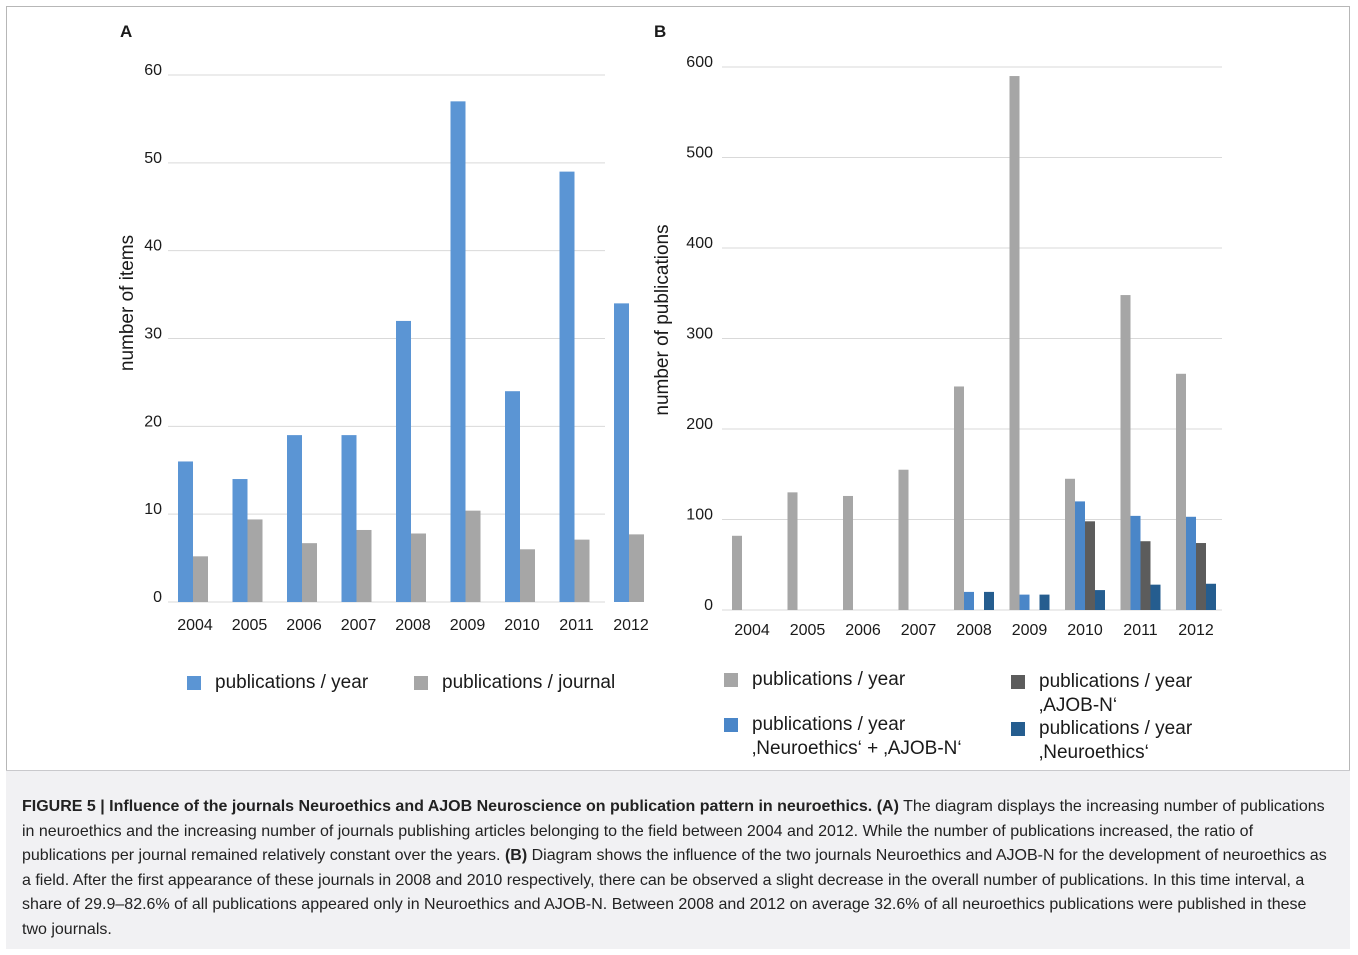 The image size is (1358, 955). Describe the element at coordinates (1201, 576) in the screenshot. I see `chart-b-bar-2012-s3` at that location.